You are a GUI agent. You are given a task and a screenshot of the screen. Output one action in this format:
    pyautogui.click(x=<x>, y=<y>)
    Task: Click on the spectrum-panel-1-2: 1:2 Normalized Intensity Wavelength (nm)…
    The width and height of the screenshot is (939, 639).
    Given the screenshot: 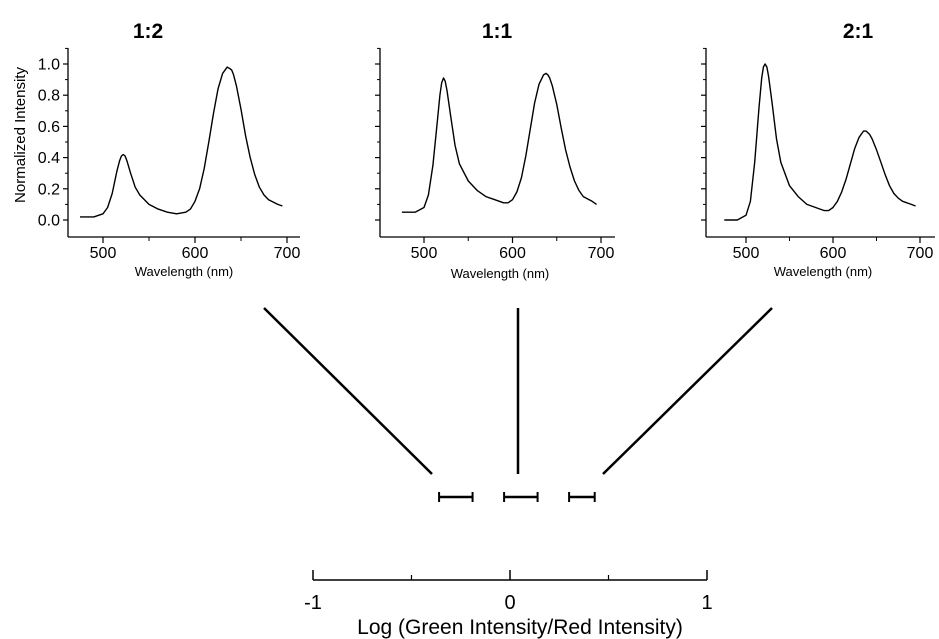 What is the action you would take?
    pyautogui.click(x=156, y=149)
    